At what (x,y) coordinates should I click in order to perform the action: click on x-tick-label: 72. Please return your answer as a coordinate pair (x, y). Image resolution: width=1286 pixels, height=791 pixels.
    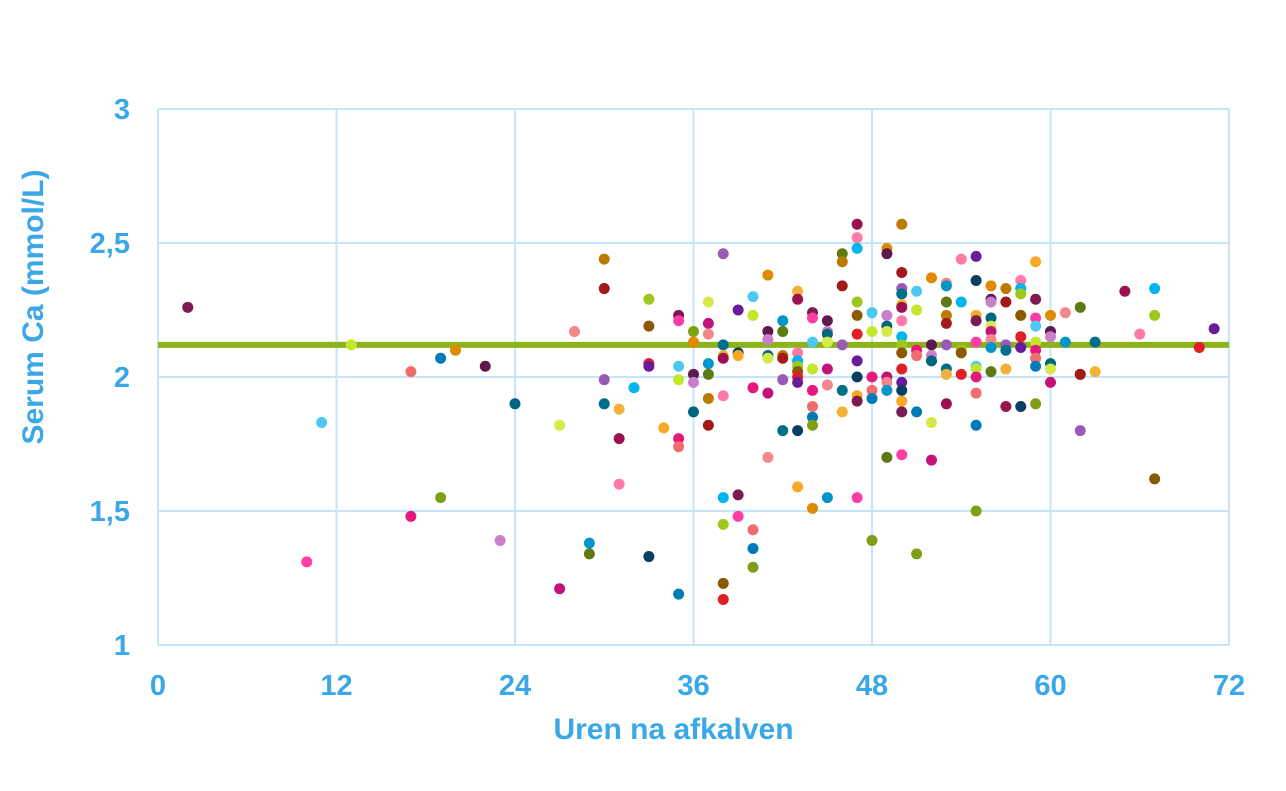
    Looking at the image, I should click on (1229, 686).